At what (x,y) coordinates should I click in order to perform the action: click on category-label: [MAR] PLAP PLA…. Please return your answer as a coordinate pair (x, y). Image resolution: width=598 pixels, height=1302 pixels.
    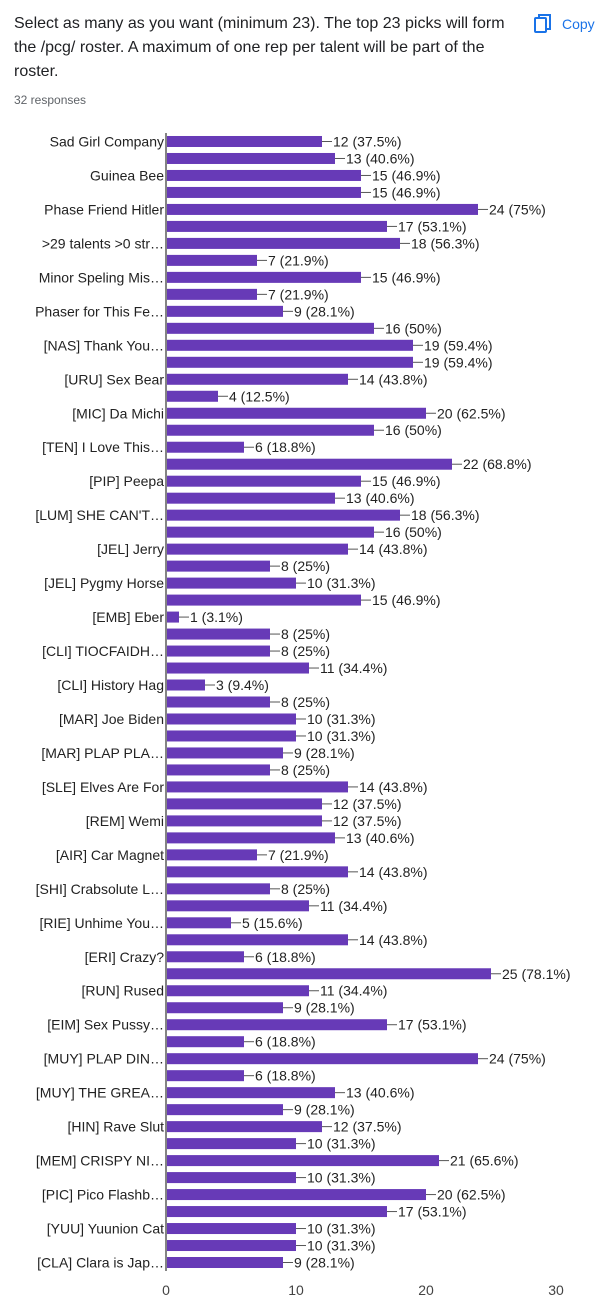
    Looking at the image, I should click on (102, 753).